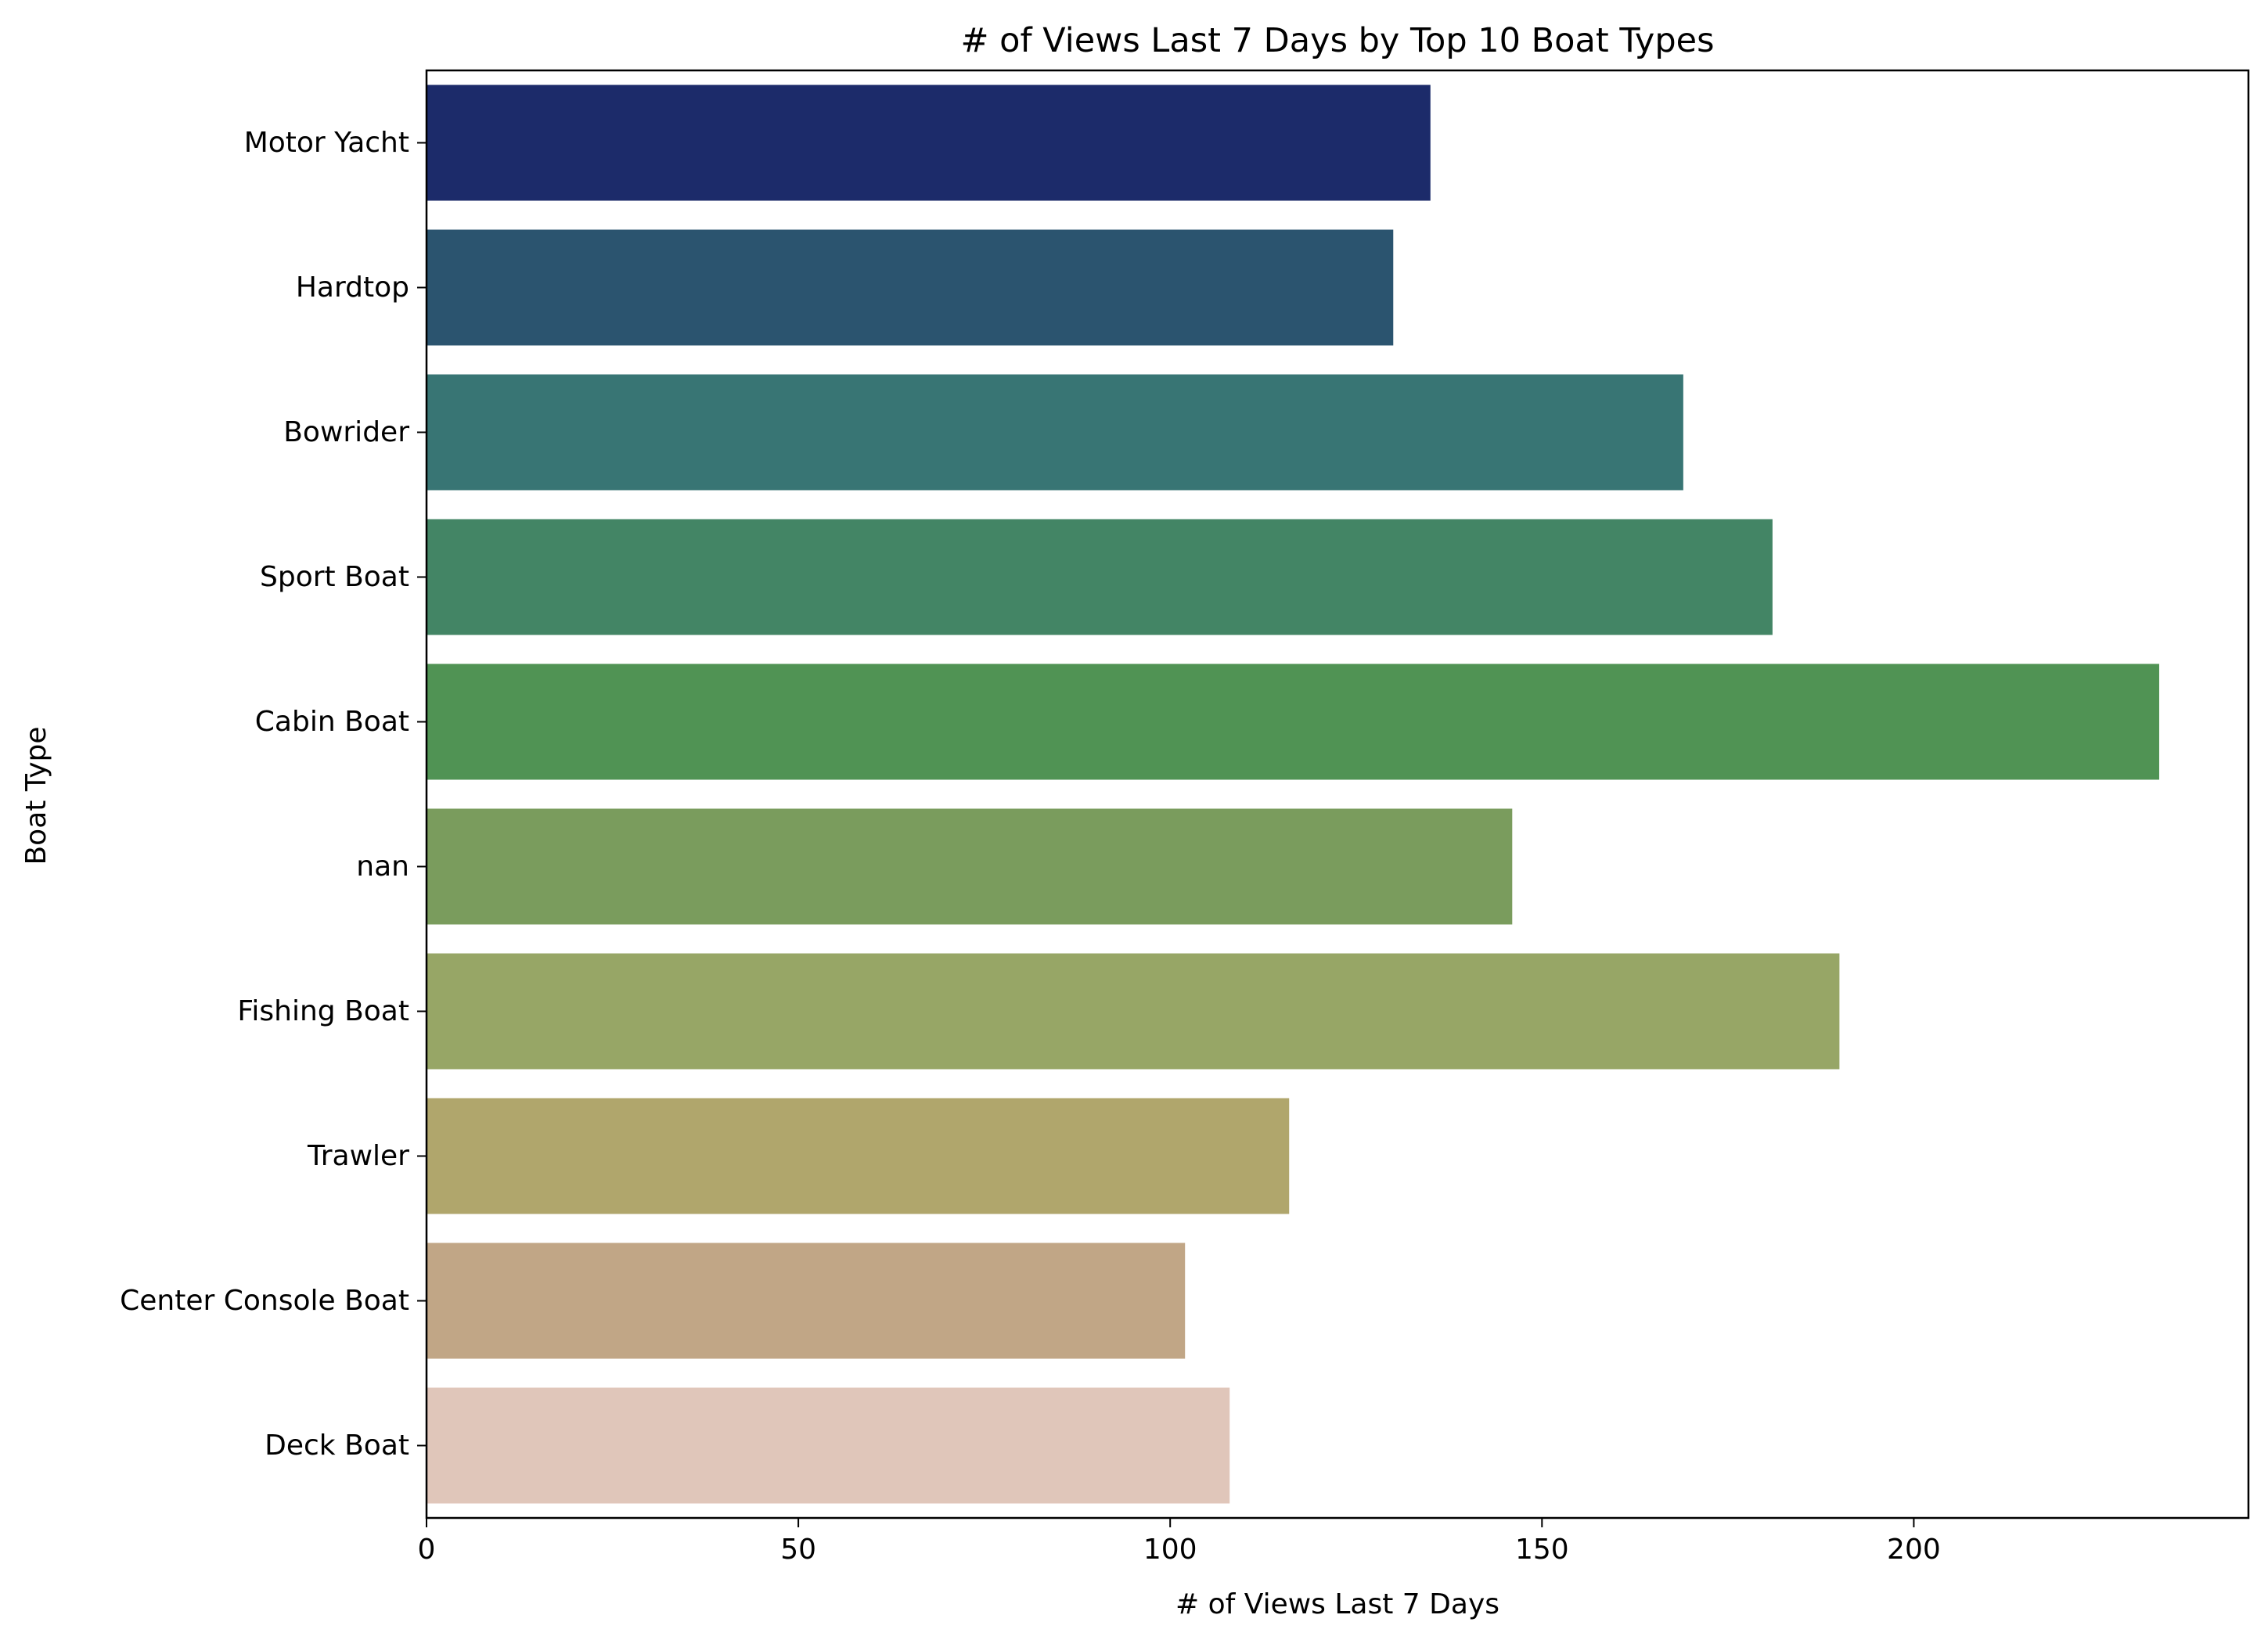 This screenshot has width=2268, height=1640. I want to click on y-axis-label: Boat Type, so click(36, 796).